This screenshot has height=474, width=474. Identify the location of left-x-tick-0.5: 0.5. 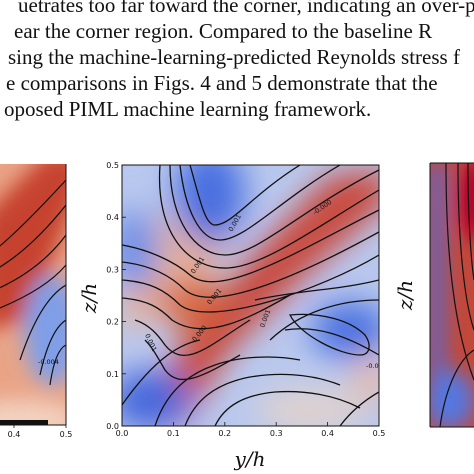
(66, 434).